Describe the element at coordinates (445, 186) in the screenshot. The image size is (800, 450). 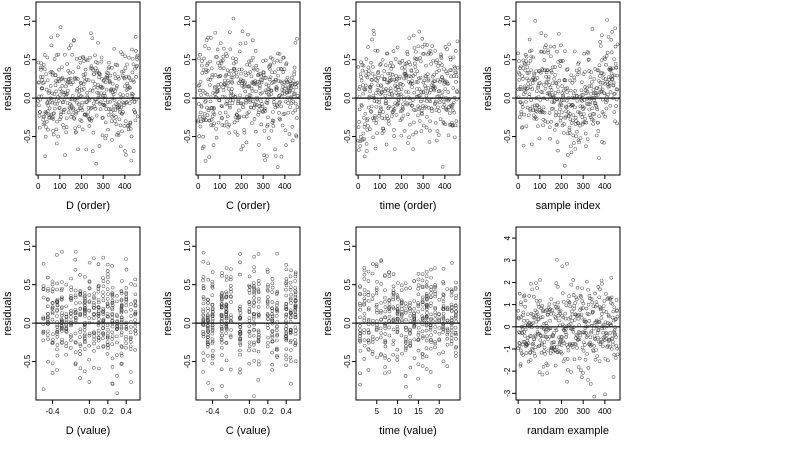
I see `x-tick-label: 400` at that location.